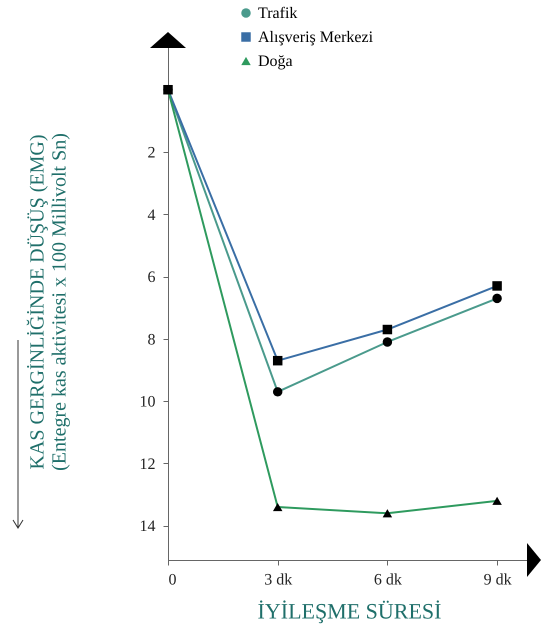 This screenshot has height=638, width=541. Describe the element at coordinates (388, 580) in the screenshot. I see `x-tick-label: 6 dk` at that location.